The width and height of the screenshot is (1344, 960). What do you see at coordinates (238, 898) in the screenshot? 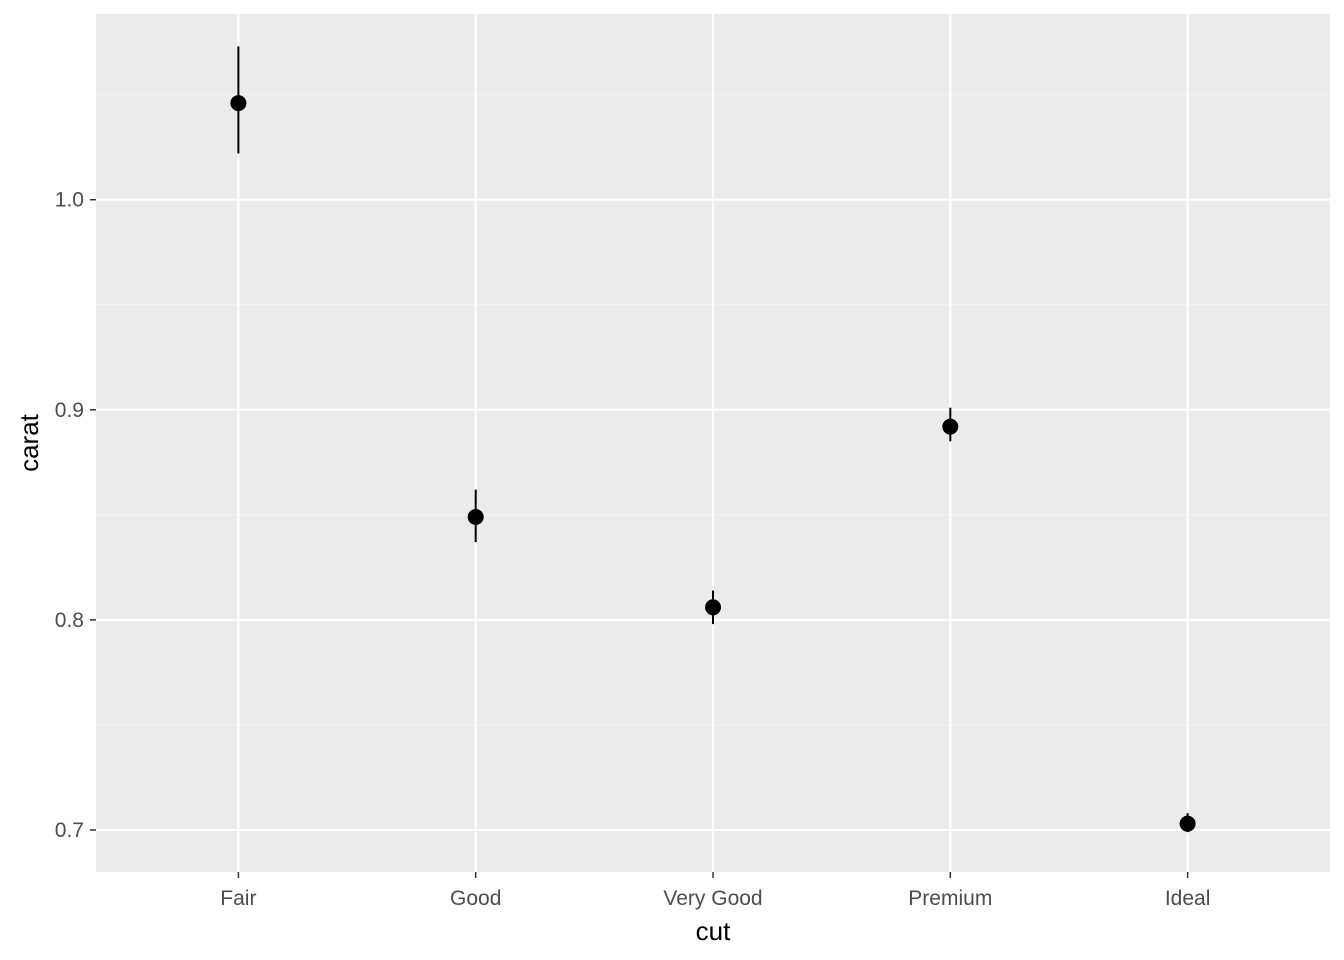
I see `x-tick-label: Fair` at bounding box center [238, 898].